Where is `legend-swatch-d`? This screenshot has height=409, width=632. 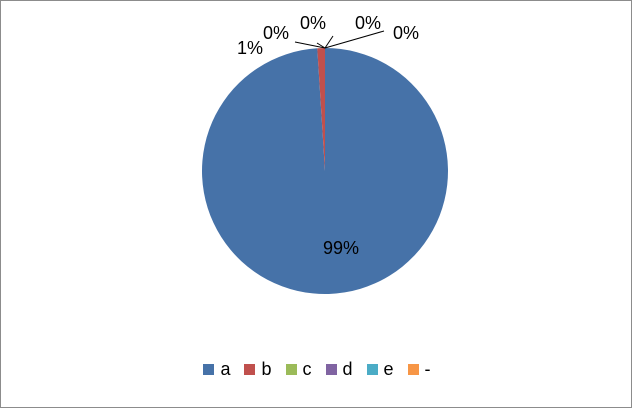
legend-swatch-d is located at coordinates (331, 369).